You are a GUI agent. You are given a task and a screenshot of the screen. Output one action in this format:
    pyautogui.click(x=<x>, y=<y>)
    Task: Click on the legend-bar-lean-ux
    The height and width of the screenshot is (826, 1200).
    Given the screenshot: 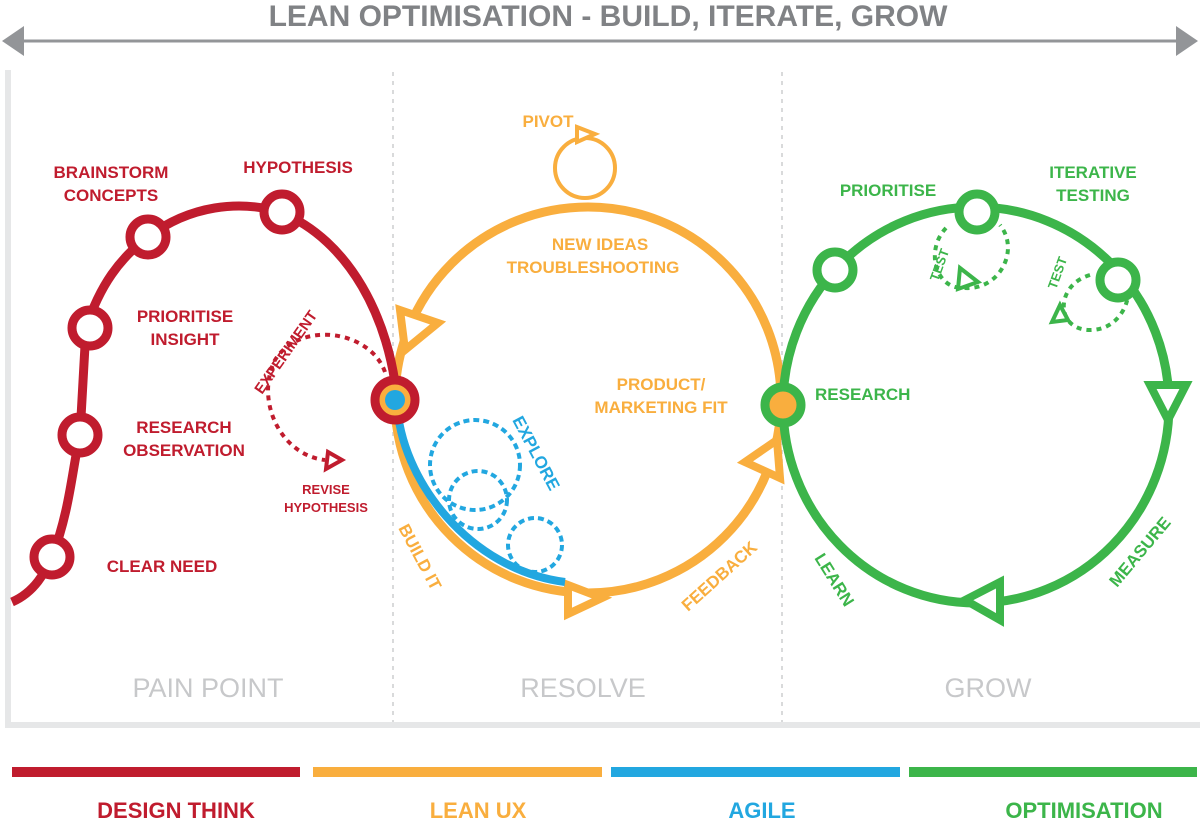 What is the action you would take?
    pyautogui.click(x=457, y=772)
    